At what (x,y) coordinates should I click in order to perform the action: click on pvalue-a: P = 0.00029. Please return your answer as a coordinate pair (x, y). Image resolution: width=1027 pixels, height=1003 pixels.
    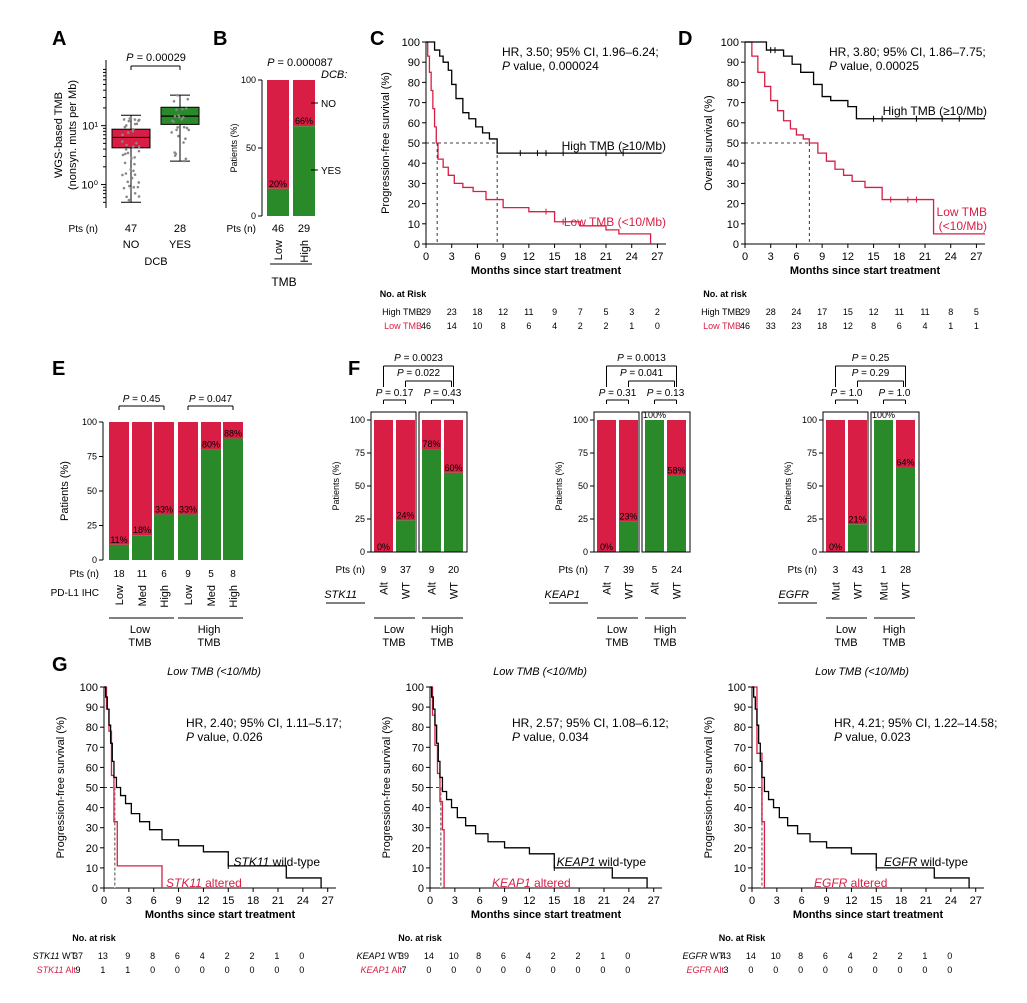
    Looking at the image, I should click on (156, 58).